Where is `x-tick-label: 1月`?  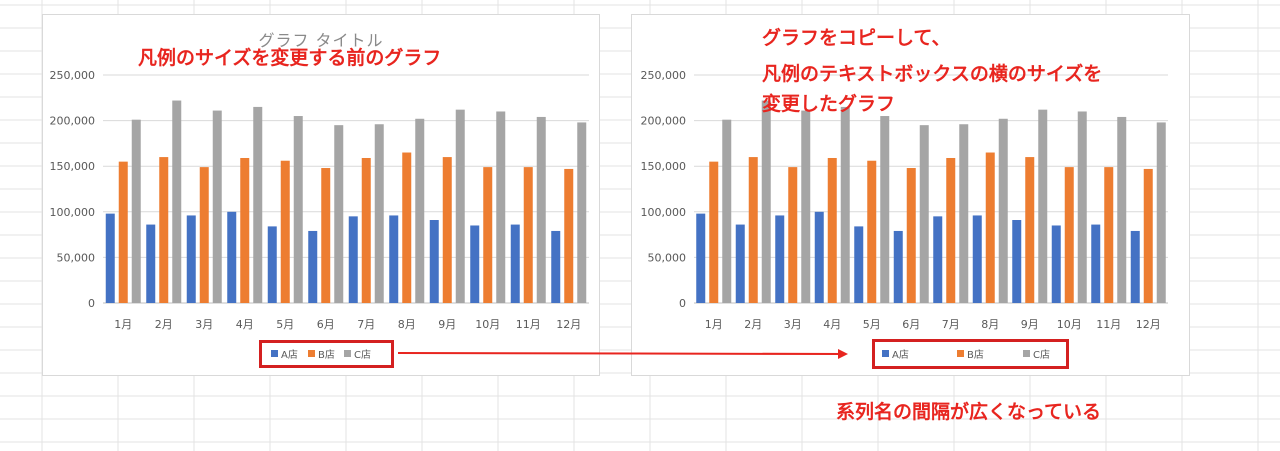 x-tick-label: 1月 is located at coordinates (714, 324).